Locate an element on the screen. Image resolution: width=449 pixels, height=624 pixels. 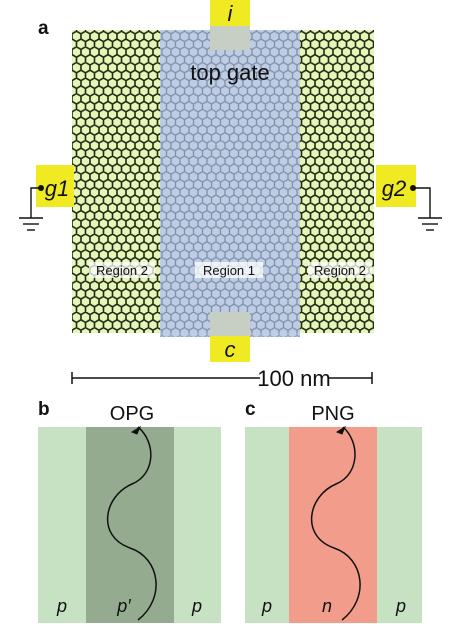
region-center-label: Region 1 is located at coordinates (229, 270).